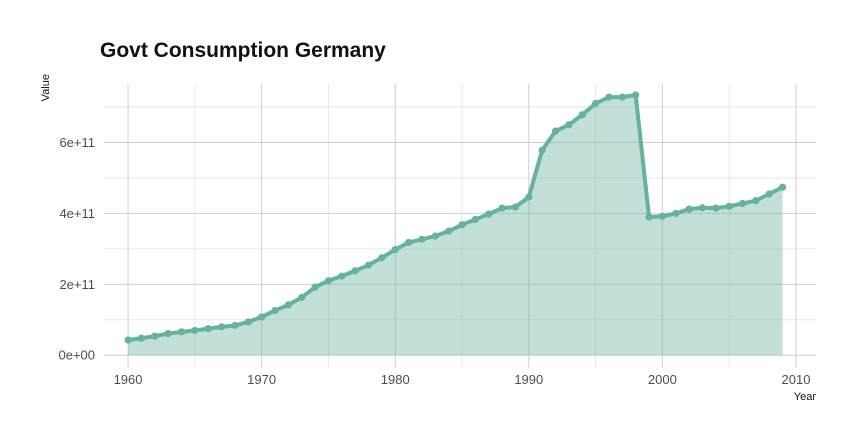 This screenshot has height=442, width=856. I want to click on x-tick-label: 1990, so click(528, 379).